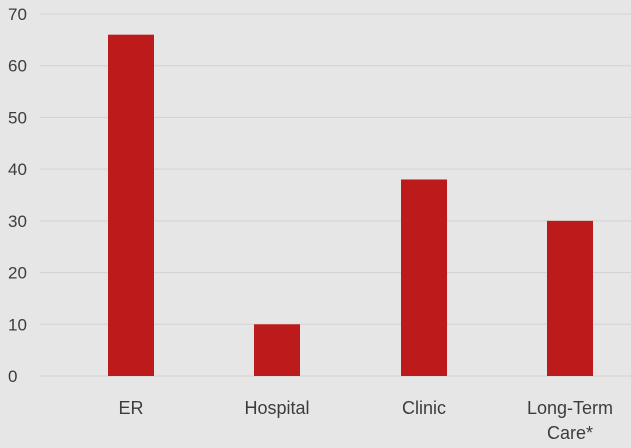  What do you see at coordinates (570, 408) in the screenshot?
I see `x-tick-label: Long-Term` at bounding box center [570, 408].